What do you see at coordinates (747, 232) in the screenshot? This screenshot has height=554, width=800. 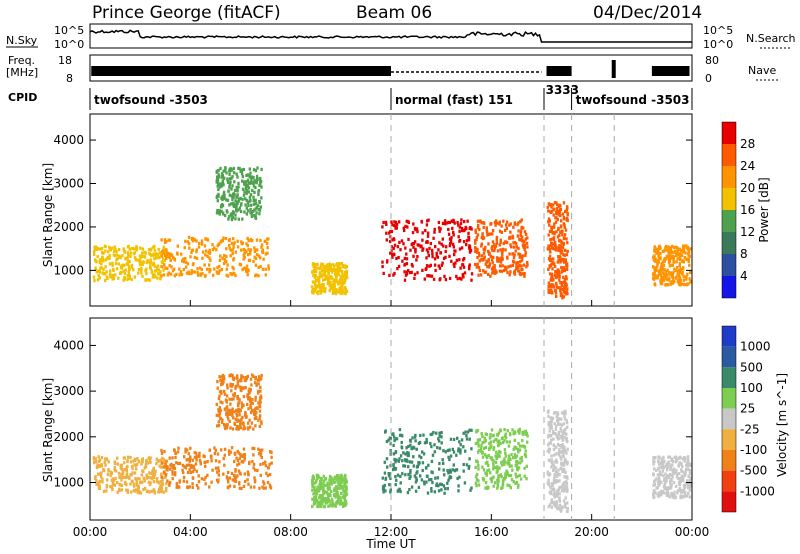 I see `colorbar-tick-label: 12` at bounding box center [747, 232].